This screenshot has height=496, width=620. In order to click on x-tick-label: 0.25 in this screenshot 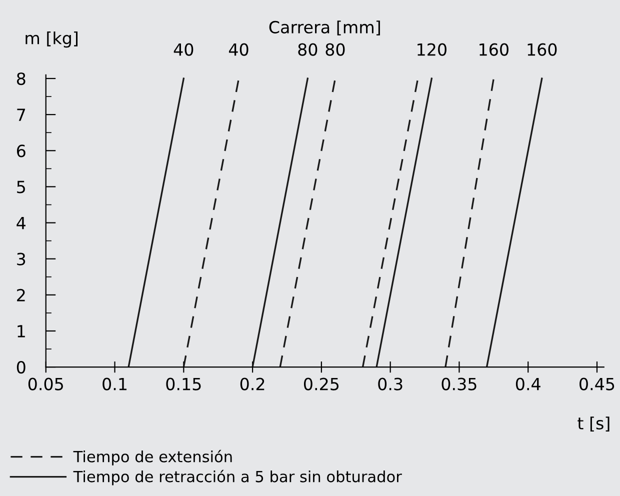, I will do `click(321, 384)`.